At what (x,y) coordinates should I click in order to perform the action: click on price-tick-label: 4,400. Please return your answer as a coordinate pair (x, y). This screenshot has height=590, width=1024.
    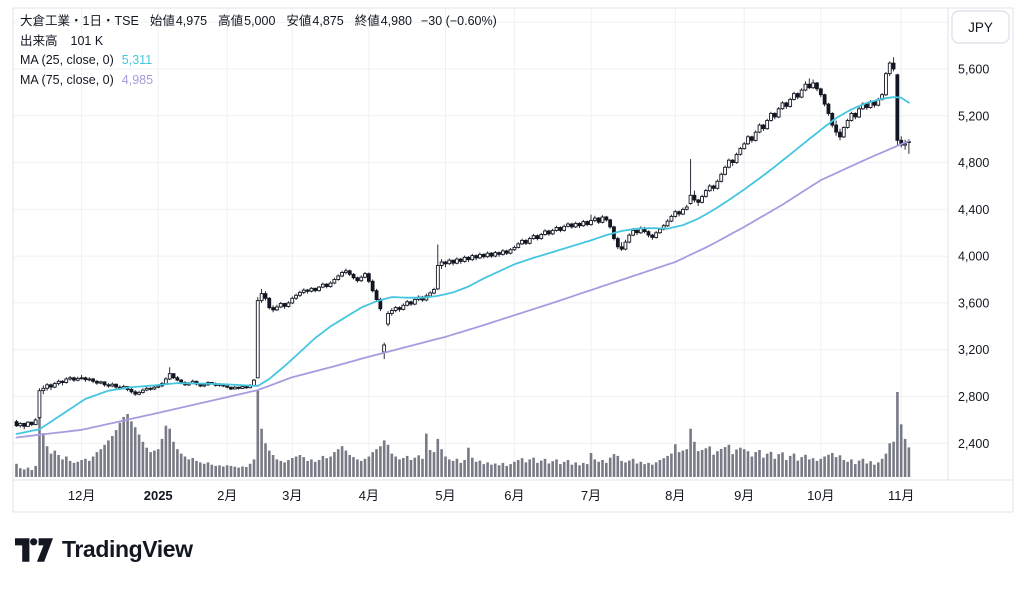
    Looking at the image, I should click on (973, 210).